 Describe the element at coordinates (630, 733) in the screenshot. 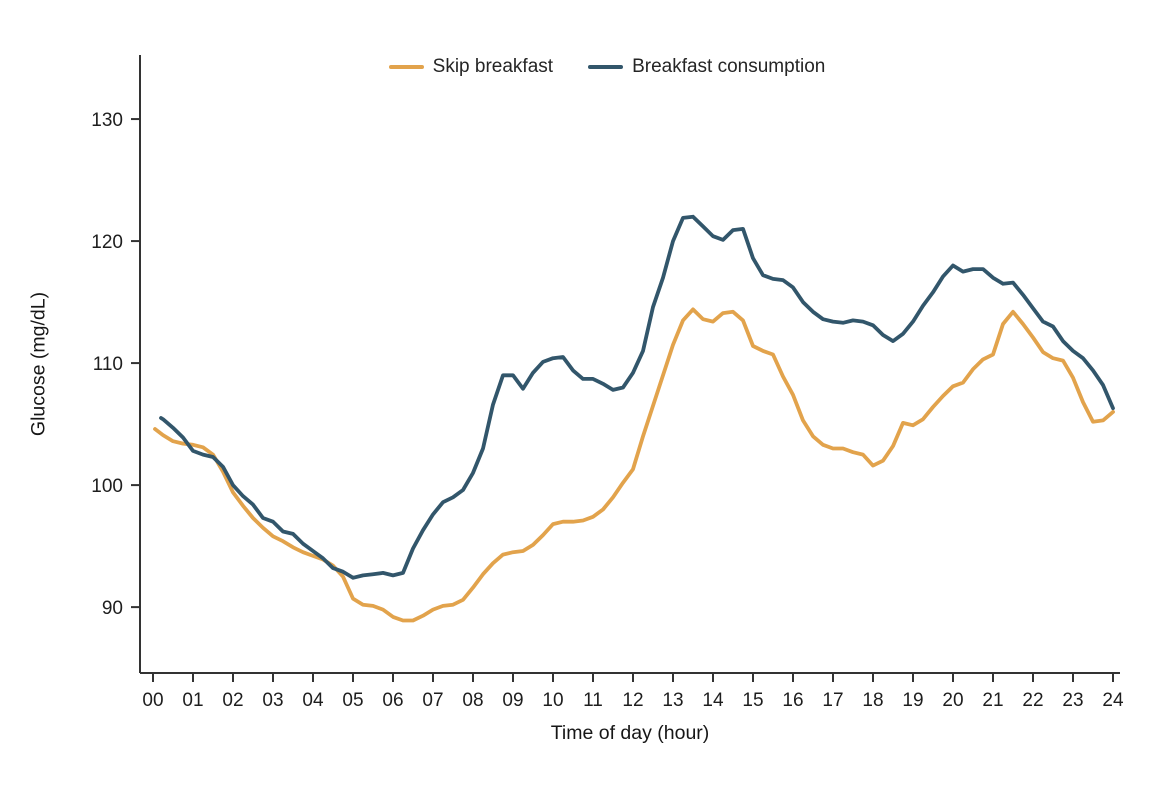

I see `x-axis-title: Time of day (hour)` at that location.